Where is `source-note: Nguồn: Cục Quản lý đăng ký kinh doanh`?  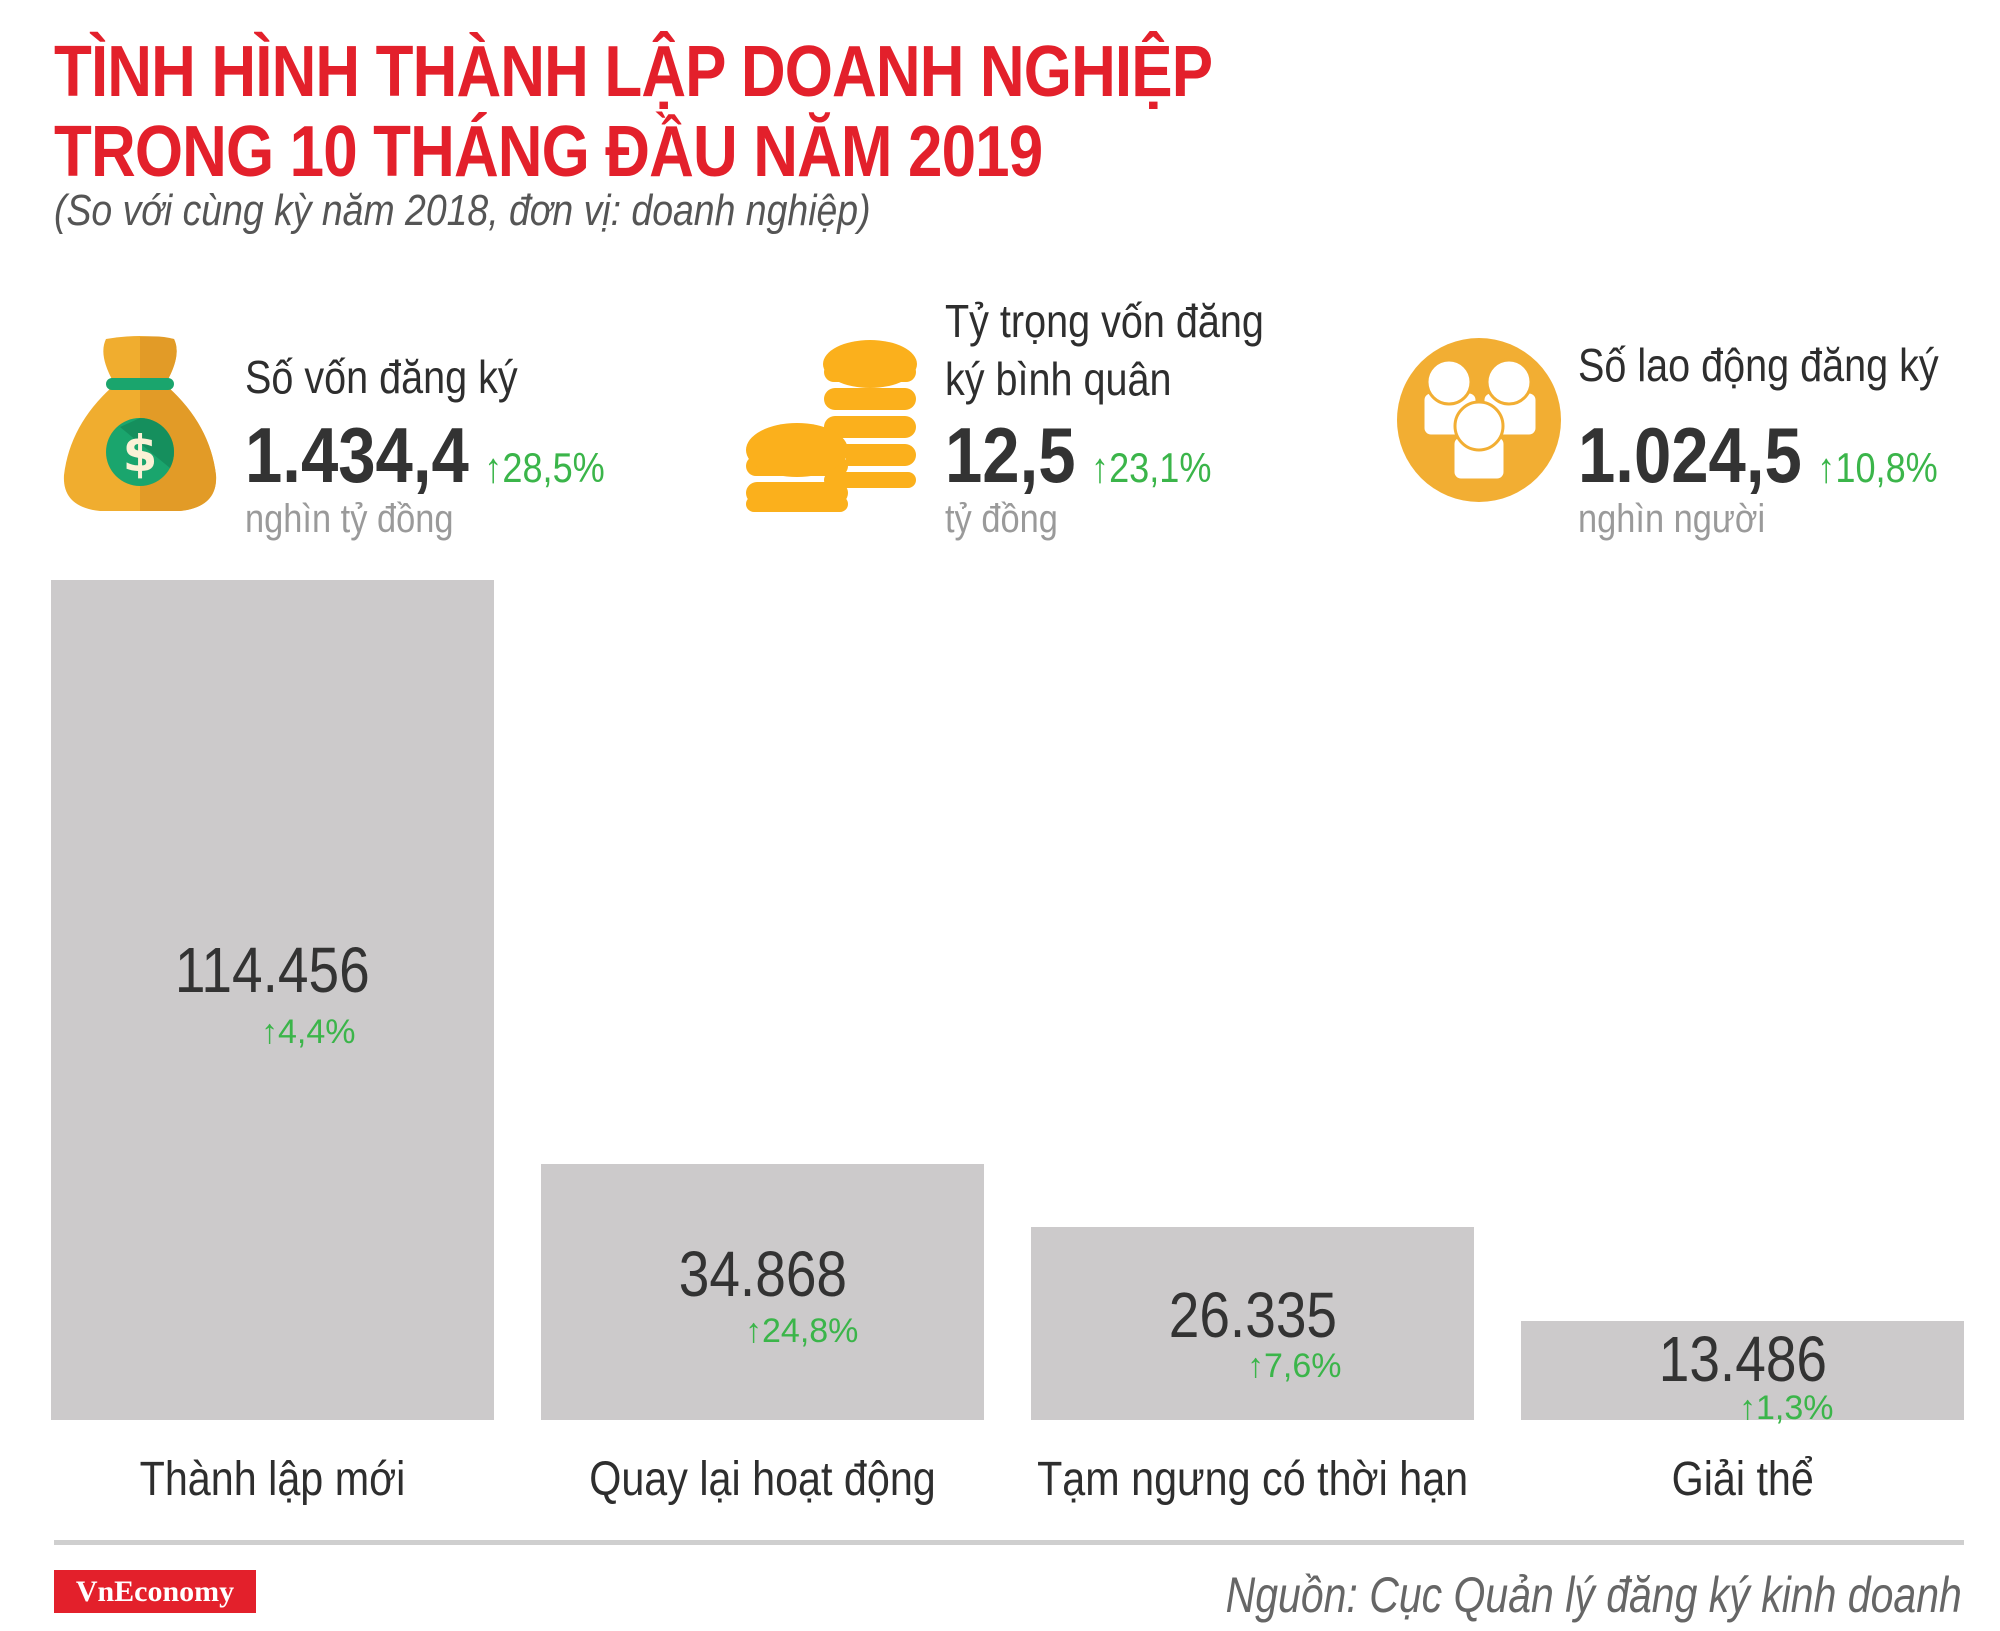 source-note: Nguồn: Cục Quản lý đăng ký kinh doanh is located at coordinates (1593, 1595).